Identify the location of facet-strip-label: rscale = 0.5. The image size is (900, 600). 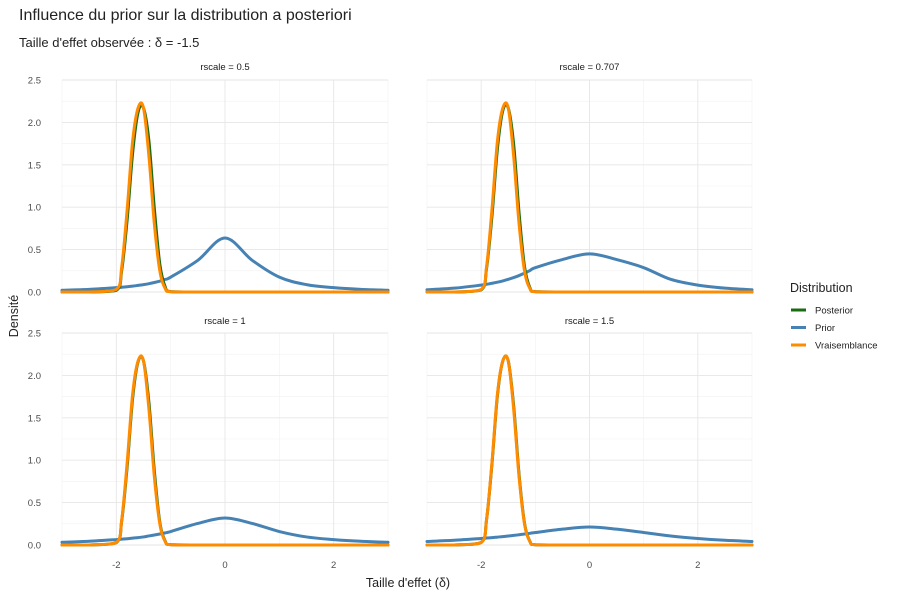
(224, 67).